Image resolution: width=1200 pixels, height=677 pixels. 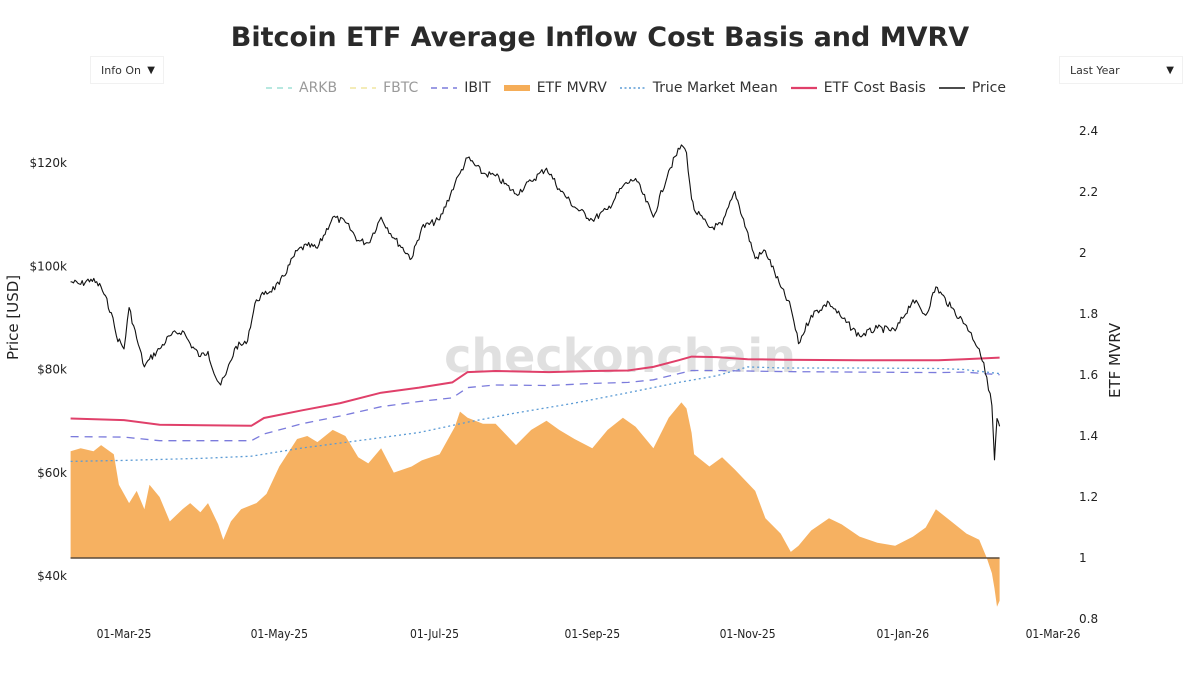 I want to click on info-dropdown: Info On ▼, so click(x=127, y=70).